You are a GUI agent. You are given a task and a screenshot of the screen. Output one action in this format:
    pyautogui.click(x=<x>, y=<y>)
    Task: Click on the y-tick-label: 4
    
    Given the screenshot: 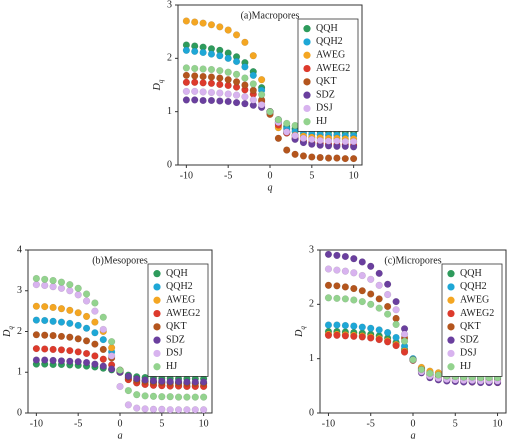 What is the action you would take?
    pyautogui.click(x=19, y=249)
    